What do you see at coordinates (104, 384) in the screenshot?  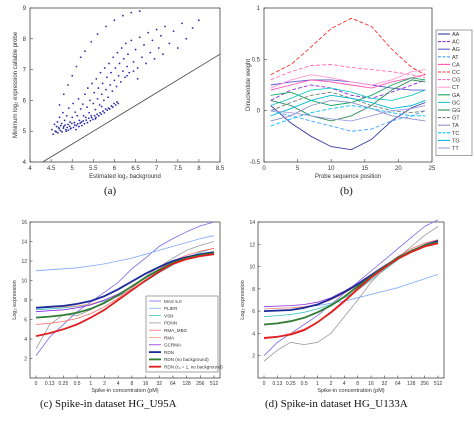 I see `plot-c-xtick-label: 2` at bounding box center [104, 384].